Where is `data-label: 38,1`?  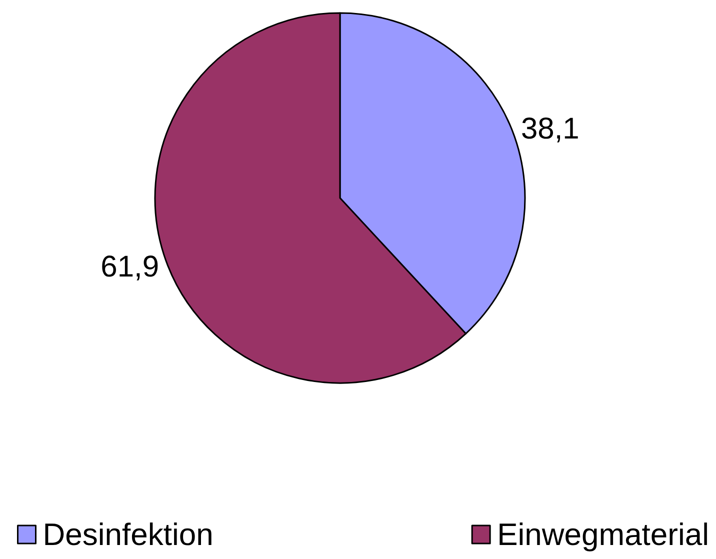
data-label: 38,1 is located at coordinates (550, 129).